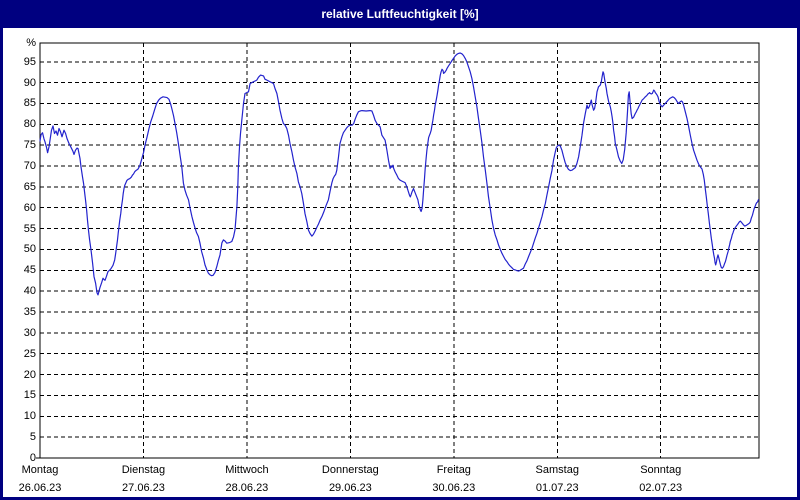 This screenshot has height=500, width=800. Describe the element at coordinates (557, 470) in the screenshot. I see `day-name-label: Samstag` at that location.